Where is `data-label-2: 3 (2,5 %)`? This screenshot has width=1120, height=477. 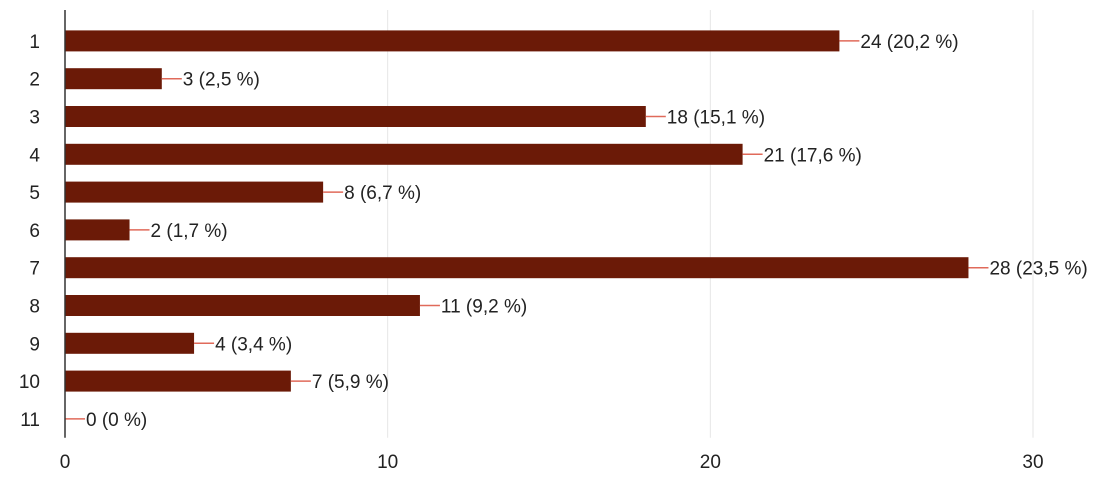 data-label-2: 3 (2,5 %) is located at coordinates (221, 80).